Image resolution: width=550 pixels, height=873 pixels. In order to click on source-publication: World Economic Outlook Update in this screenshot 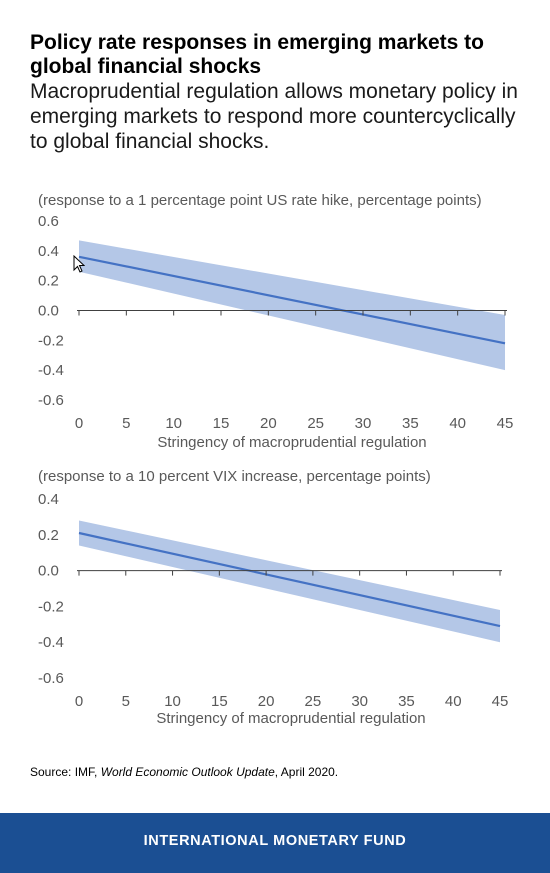, I will do `click(187, 772)`.